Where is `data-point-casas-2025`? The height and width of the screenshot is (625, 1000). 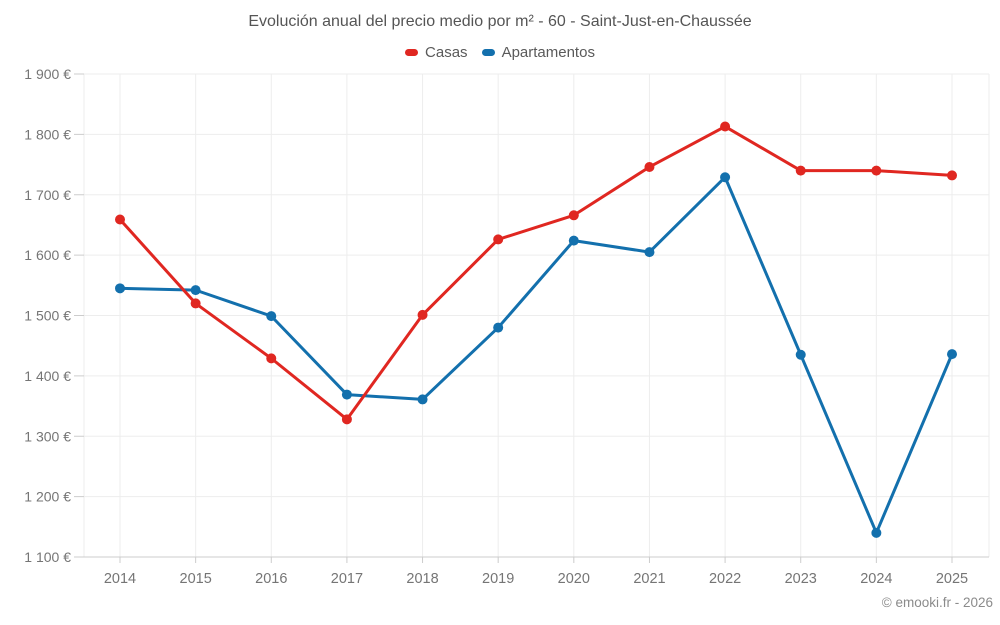
data-point-casas-2025 is located at coordinates (952, 175).